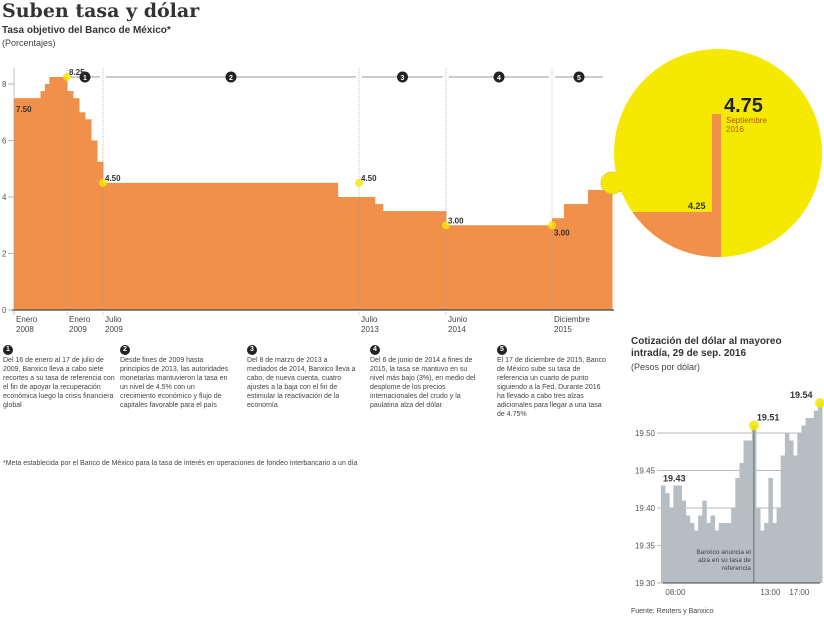 This screenshot has height=620, width=824. What do you see at coordinates (801, 395) in the screenshot?
I see `data-label: 19.54` at bounding box center [801, 395].